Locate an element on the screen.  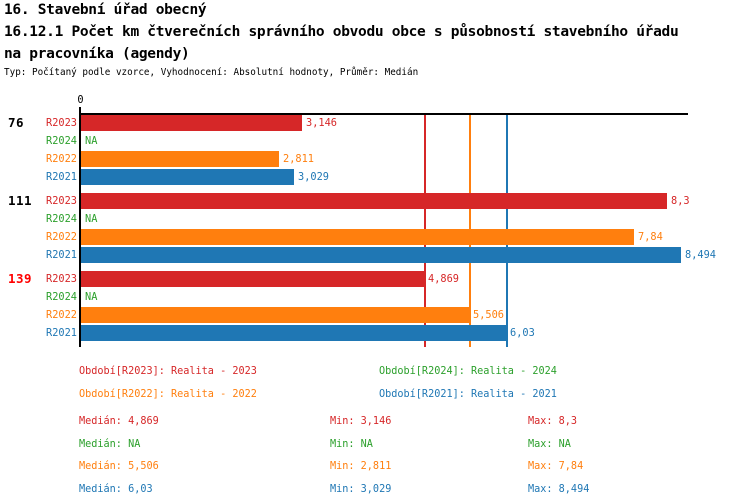
bar-111-R2022 is located at coordinates (357, 237).